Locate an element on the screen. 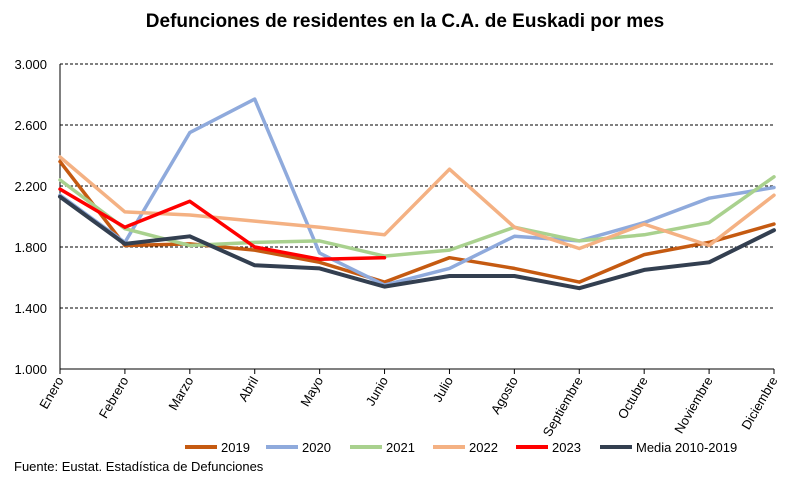 This screenshot has width=800, height=499. y-tick-label: 2.200 is located at coordinates (30, 186).